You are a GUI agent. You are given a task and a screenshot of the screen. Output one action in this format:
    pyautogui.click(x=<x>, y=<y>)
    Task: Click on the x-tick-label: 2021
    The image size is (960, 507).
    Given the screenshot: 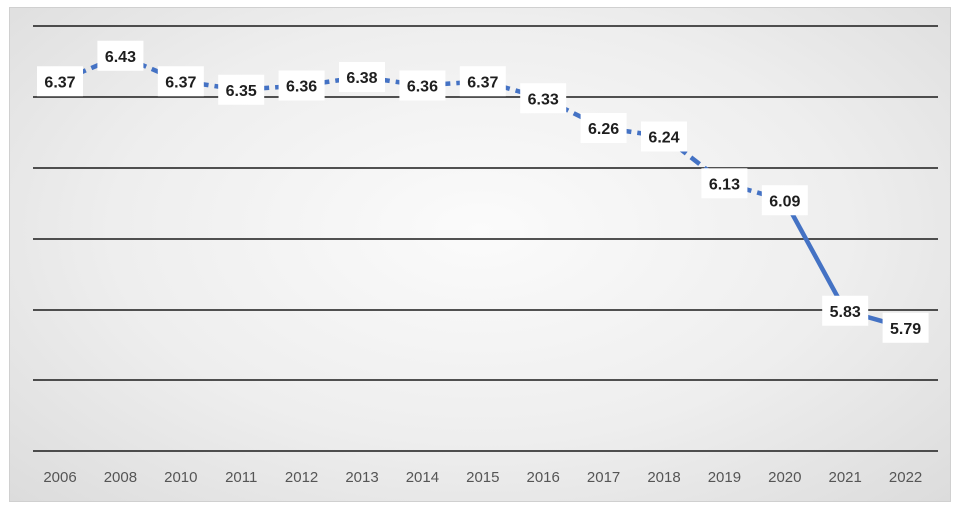 What is the action you would take?
    pyautogui.click(x=845, y=477)
    